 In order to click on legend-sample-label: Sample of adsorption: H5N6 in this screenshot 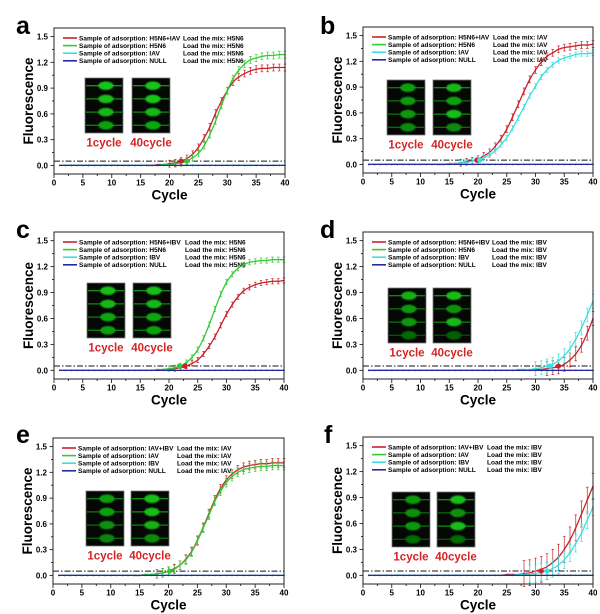, I will do `click(122, 250)`.